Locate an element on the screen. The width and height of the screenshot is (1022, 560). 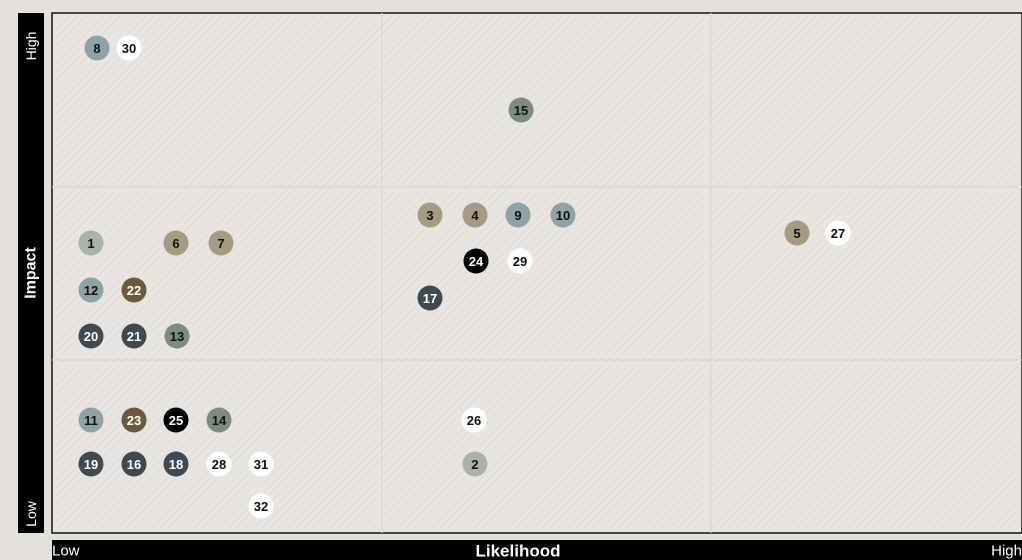
risk-node: 11 is located at coordinates (91, 420).